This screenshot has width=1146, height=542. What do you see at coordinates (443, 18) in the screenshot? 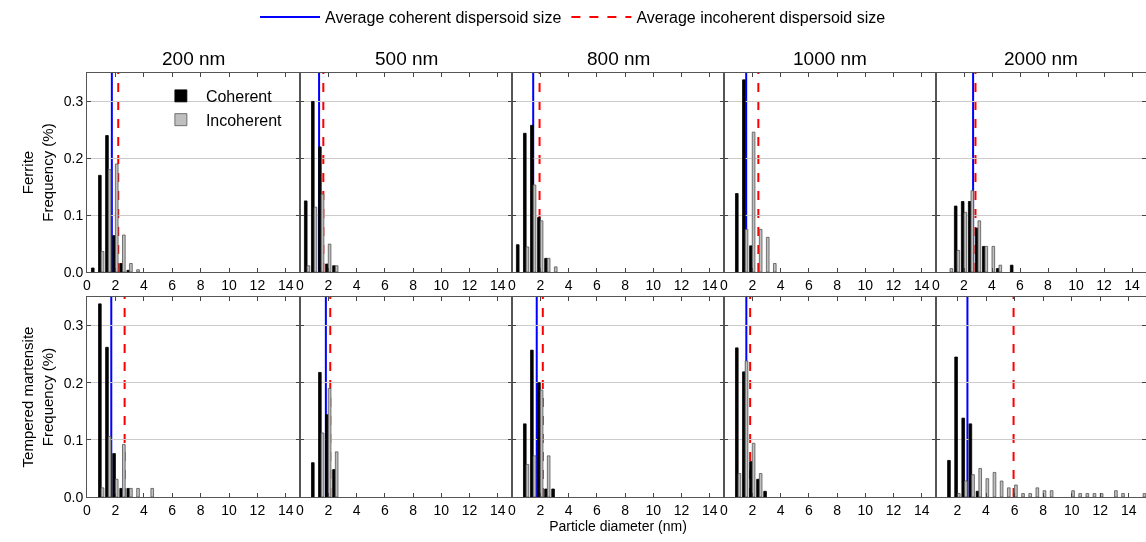
I see `legend-label: Average coherent dispersoid size` at bounding box center [443, 18].